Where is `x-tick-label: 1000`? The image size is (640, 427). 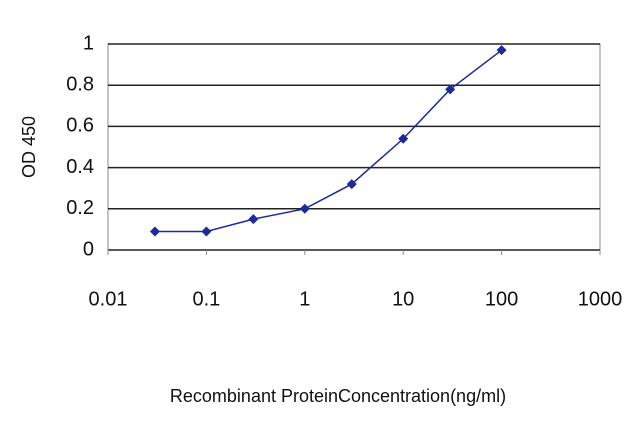
x-tick-label: 1000 is located at coordinates (600, 299).